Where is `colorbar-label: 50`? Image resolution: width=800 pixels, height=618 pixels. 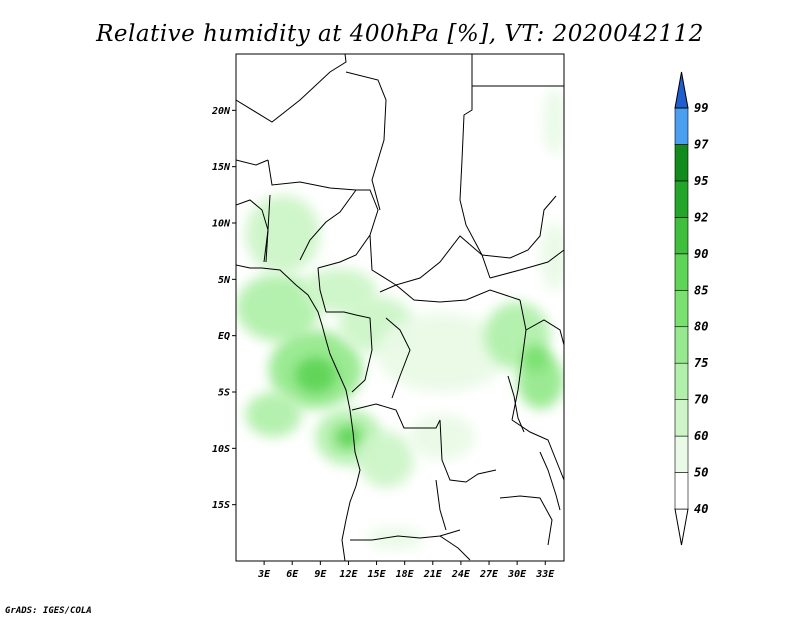 colorbar-label: 50 is located at coordinates (701, 473).